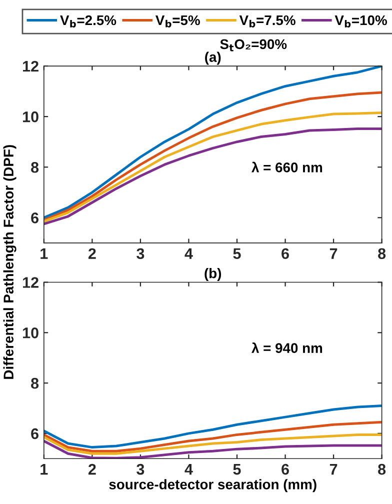 This screenshot has height=504, width=392. Describe the element at coordinates (213, 58) in the screenshot. I see `chart-title: (a)` at that location.